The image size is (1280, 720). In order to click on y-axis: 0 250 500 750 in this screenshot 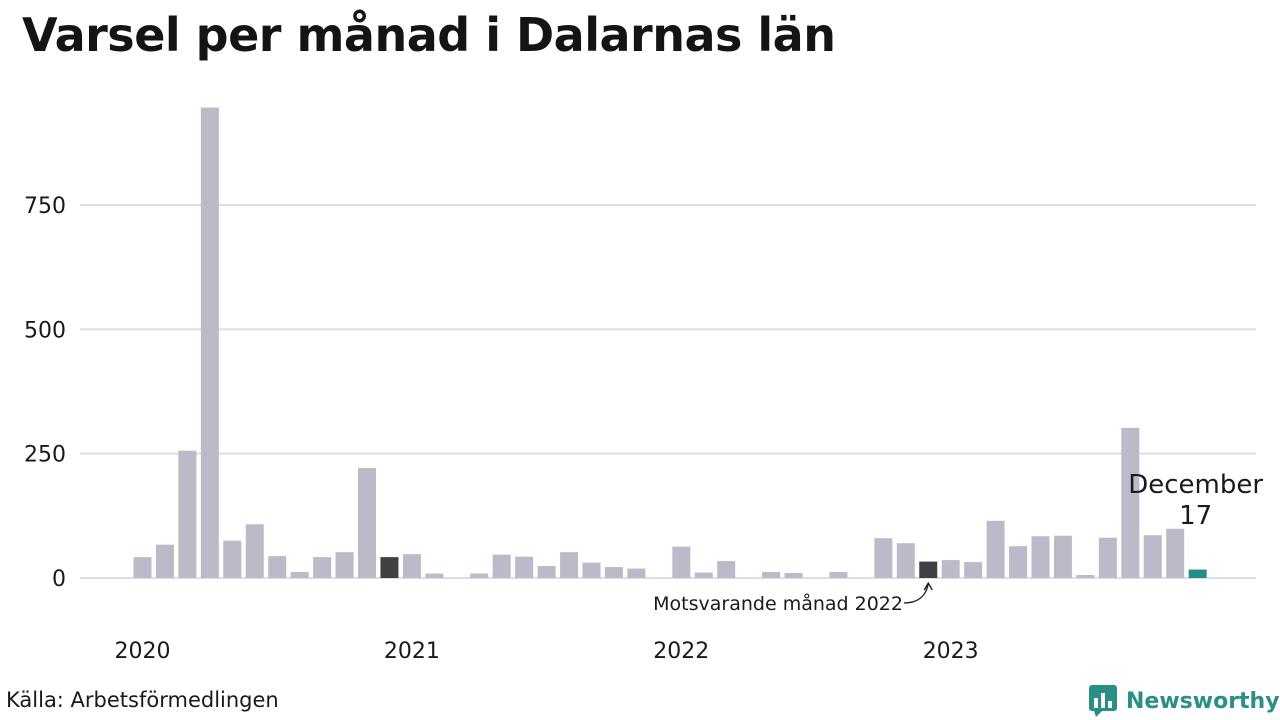, I will do `click(45, 393)`.